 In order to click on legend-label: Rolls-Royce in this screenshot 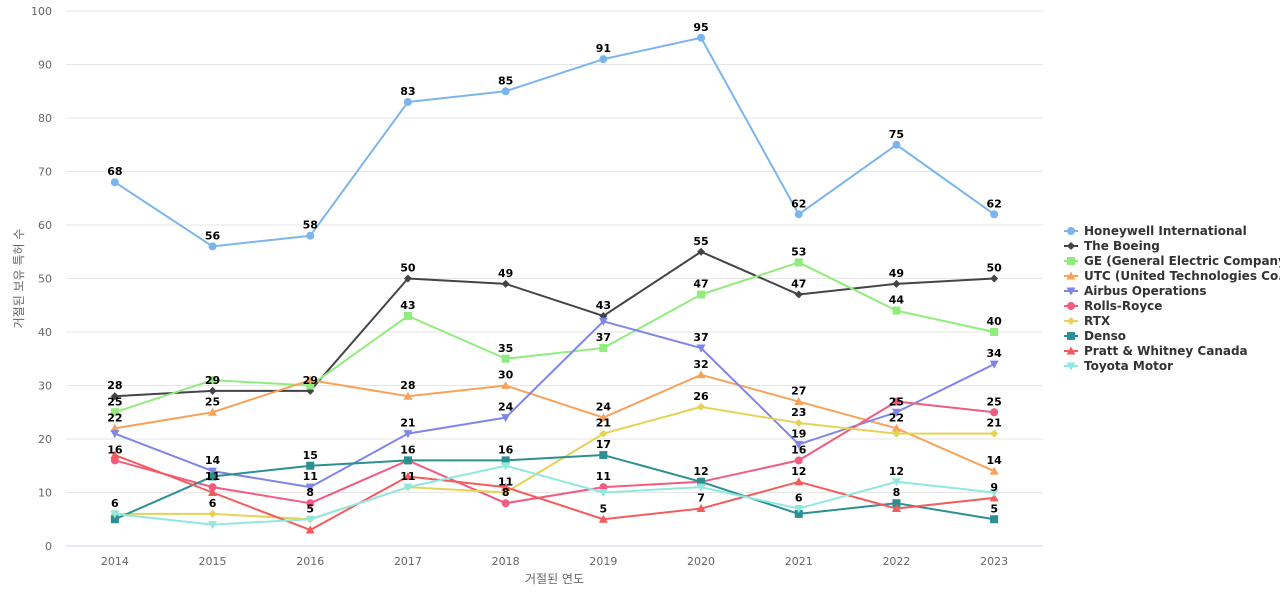, I will do `click(1123, 306)`.